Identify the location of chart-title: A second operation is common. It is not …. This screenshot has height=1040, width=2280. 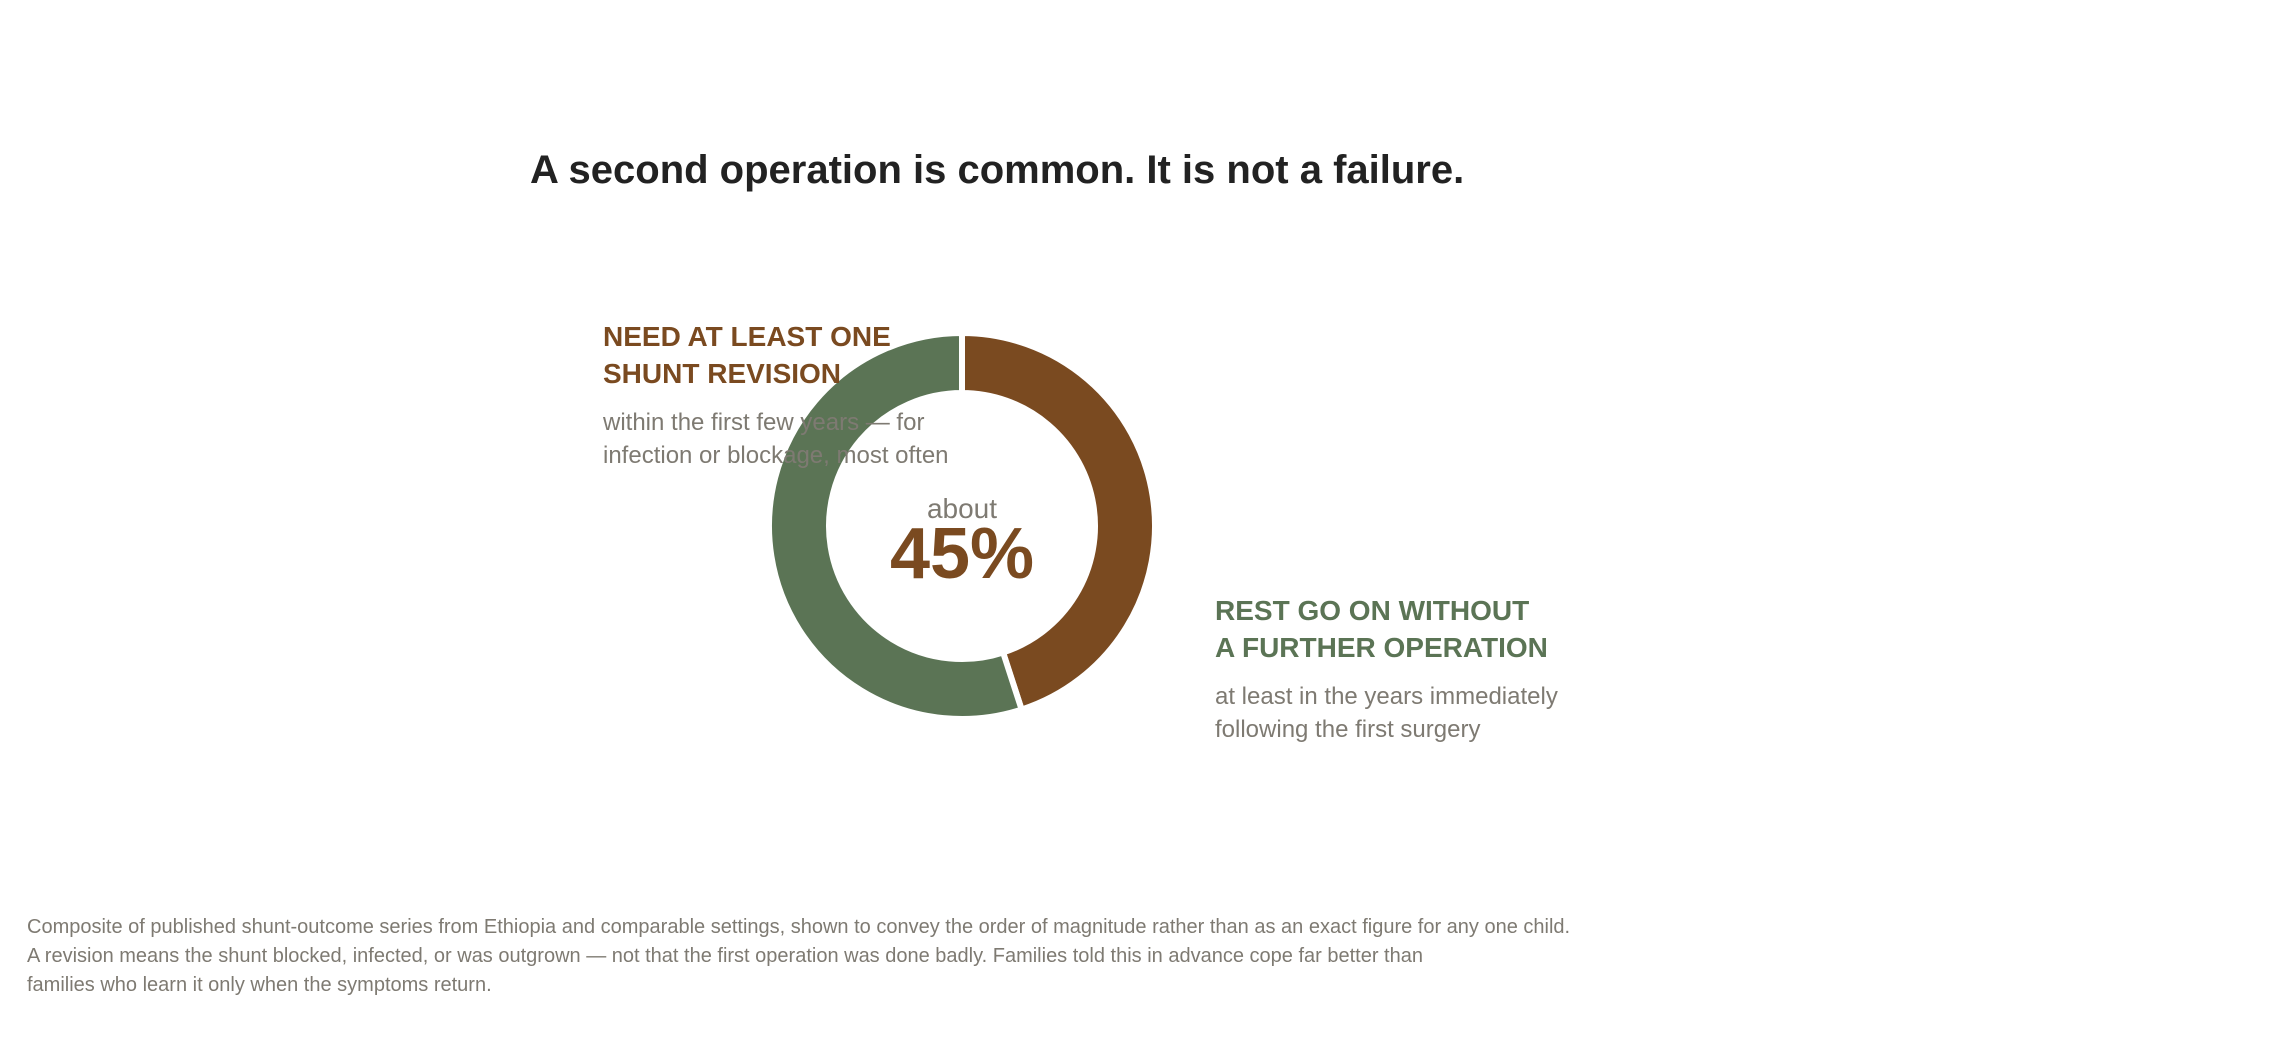
(997, 170).